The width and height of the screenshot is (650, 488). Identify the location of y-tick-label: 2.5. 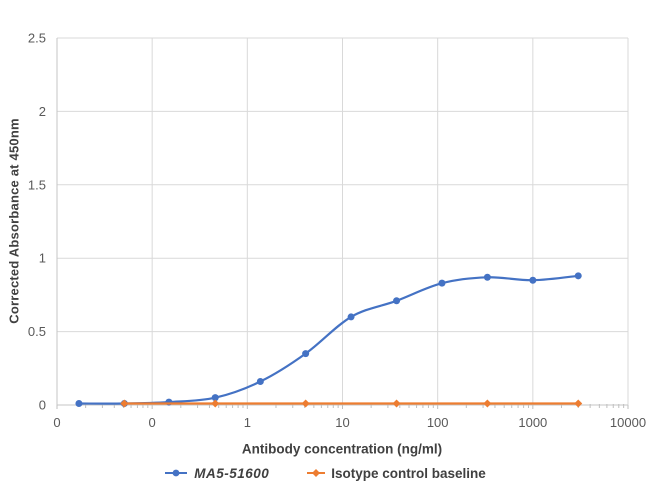
(37, 38).